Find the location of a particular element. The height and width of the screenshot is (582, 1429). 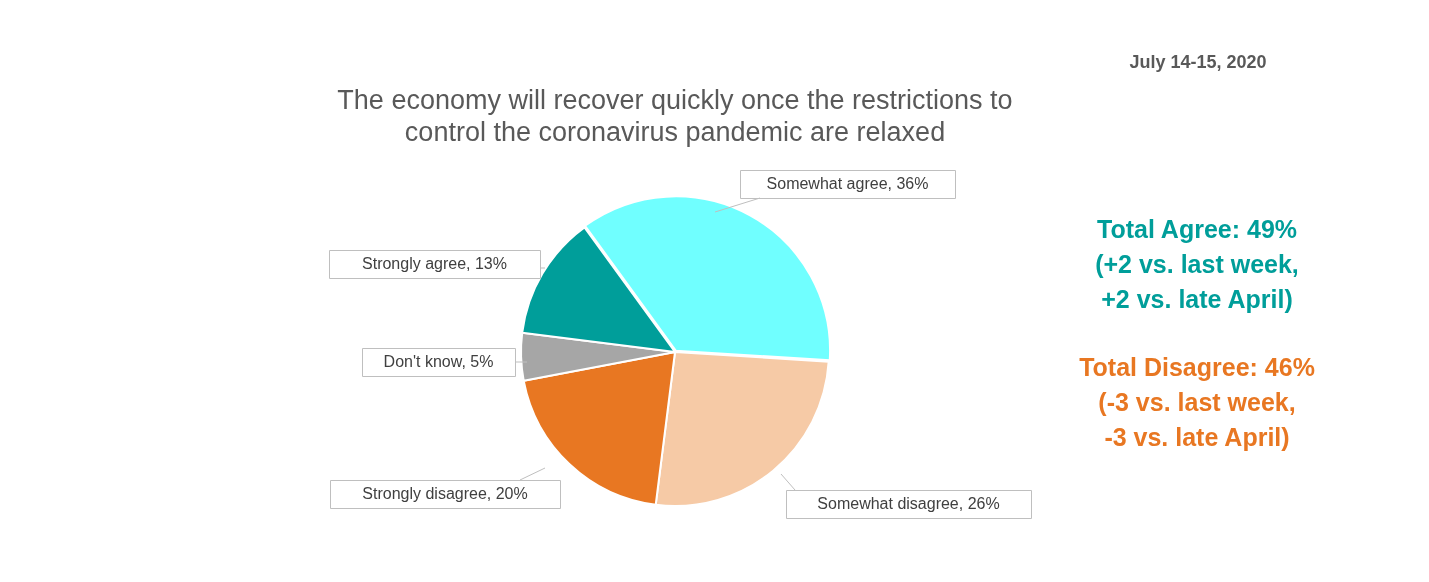

text: Total Disagree: 46% (-3 vs. last week, -3 vs. late April) is located at coordinates (1197, 402).